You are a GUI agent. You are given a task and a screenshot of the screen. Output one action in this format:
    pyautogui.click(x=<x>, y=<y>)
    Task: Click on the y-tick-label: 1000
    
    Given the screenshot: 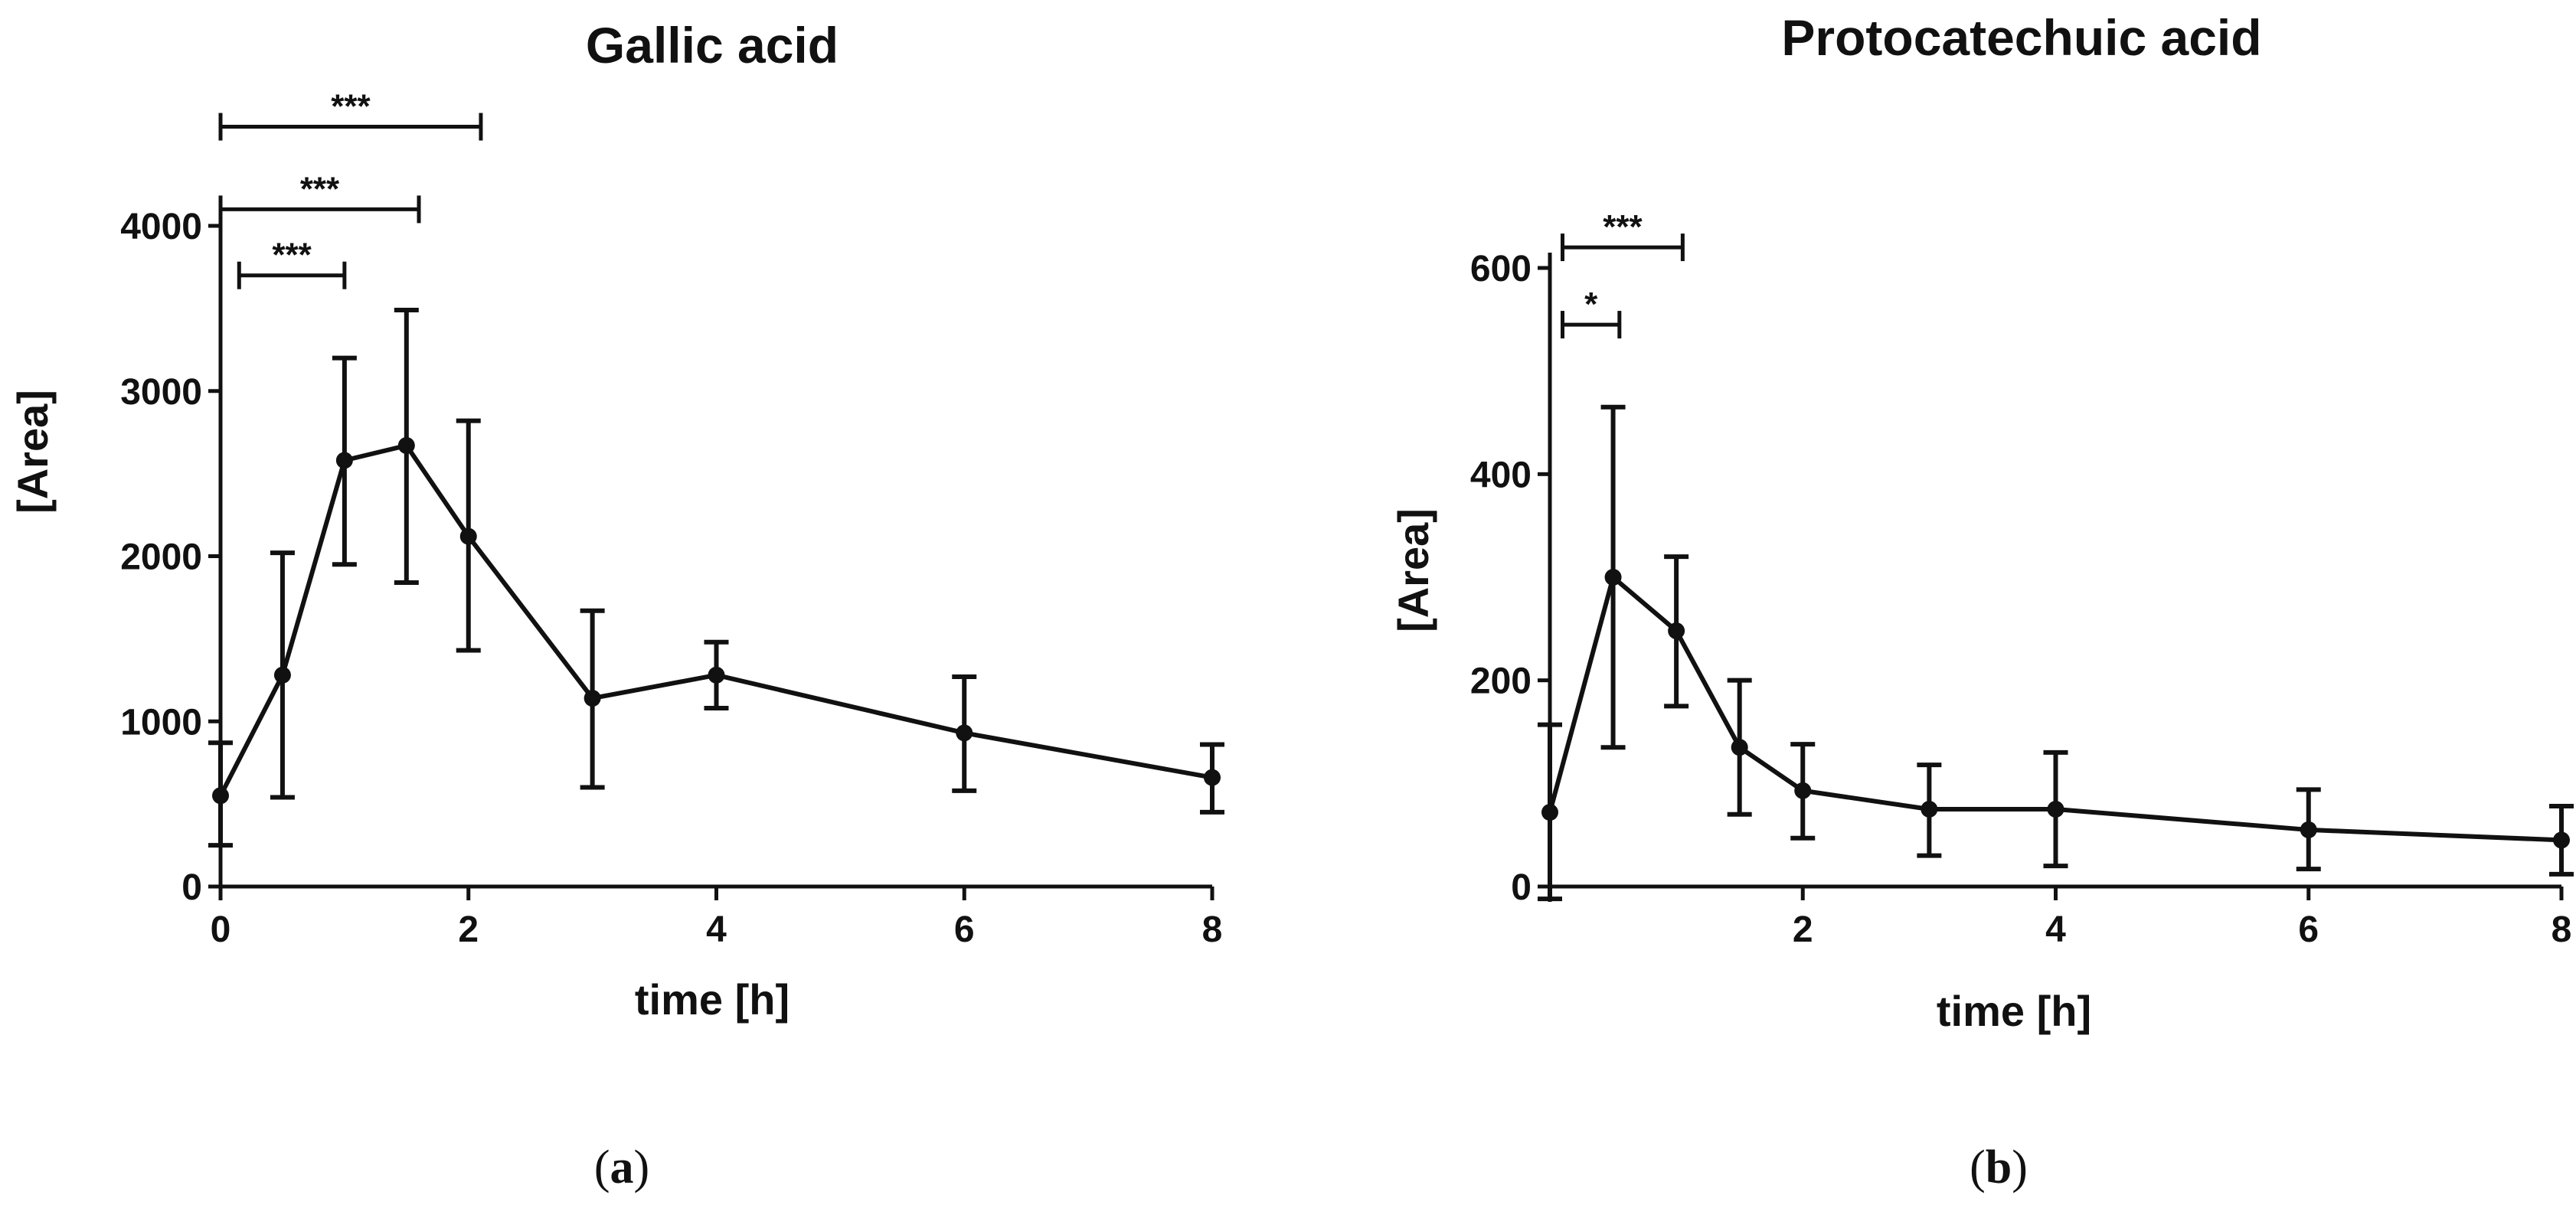 What is the action you would take?
    pyautogui.click(x=161, y=722)
    